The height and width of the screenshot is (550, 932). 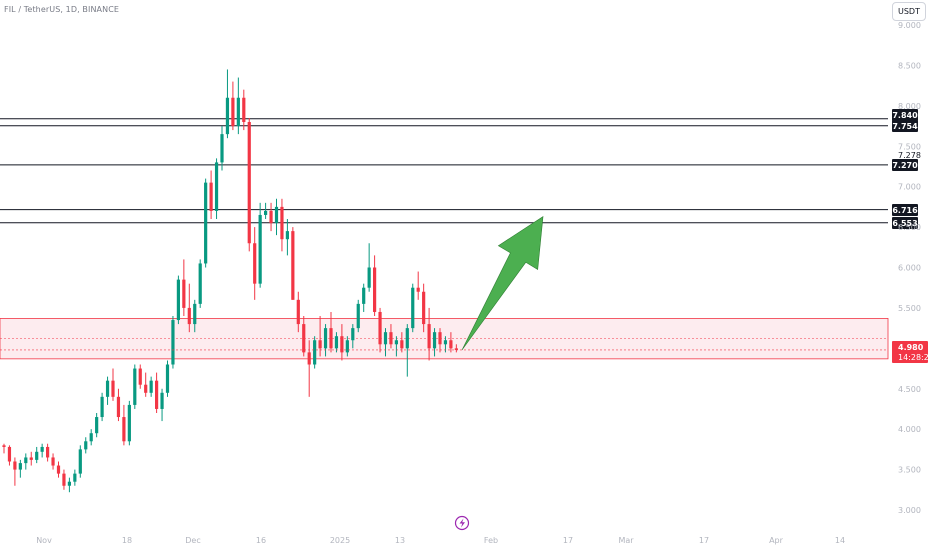 I want to click on level-label: 7.270, so click(x=905, y=165).